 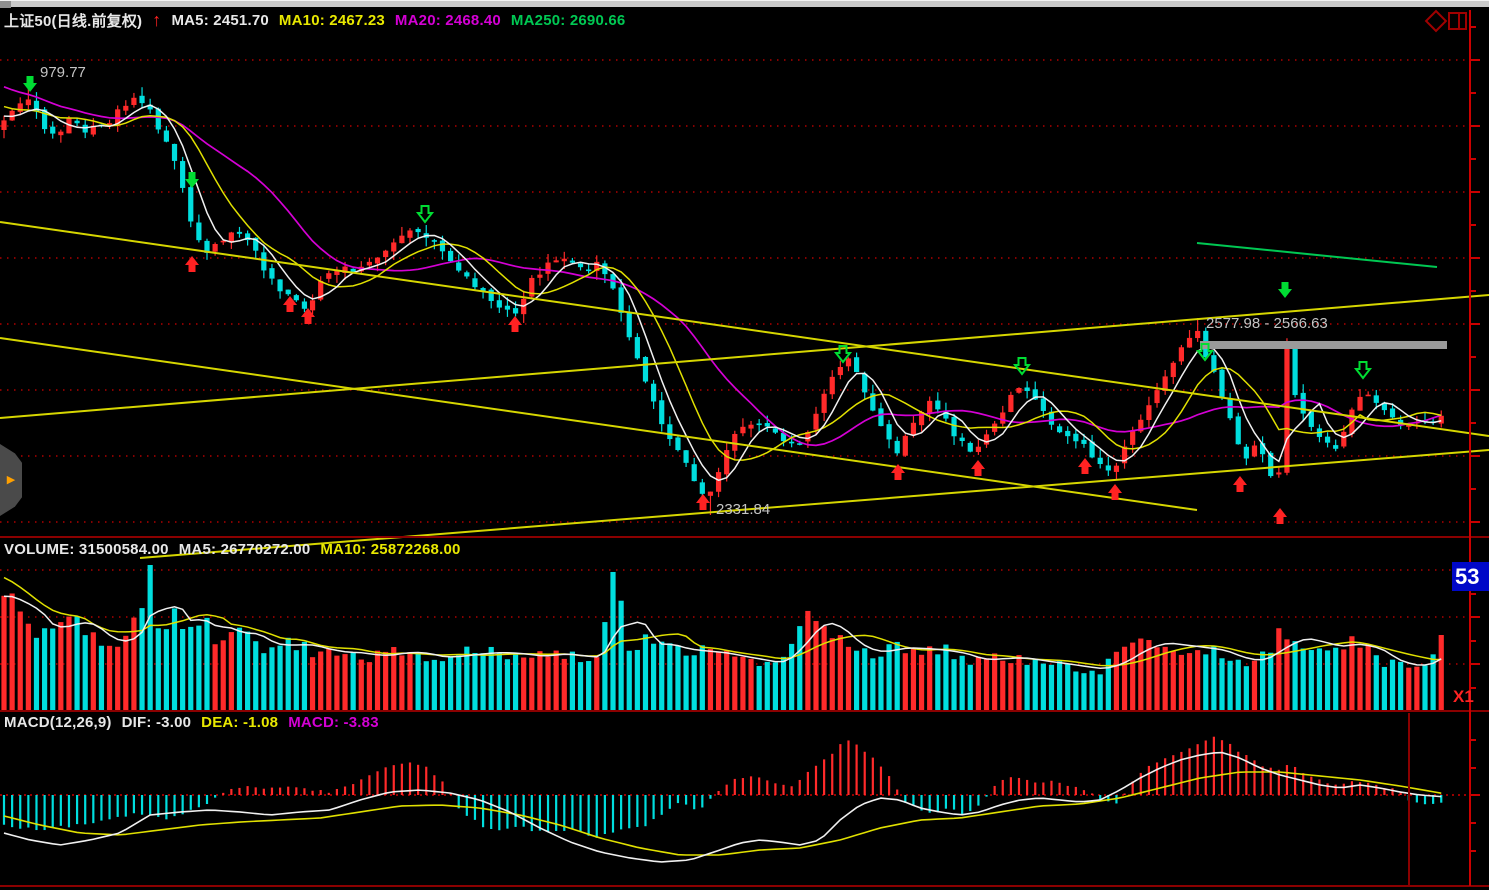 What do you see at coordinates (244, 549) in the screenshot?
I see `volume-ma5-value: MA5: 26770272.00` at bounding box center [244, 549].